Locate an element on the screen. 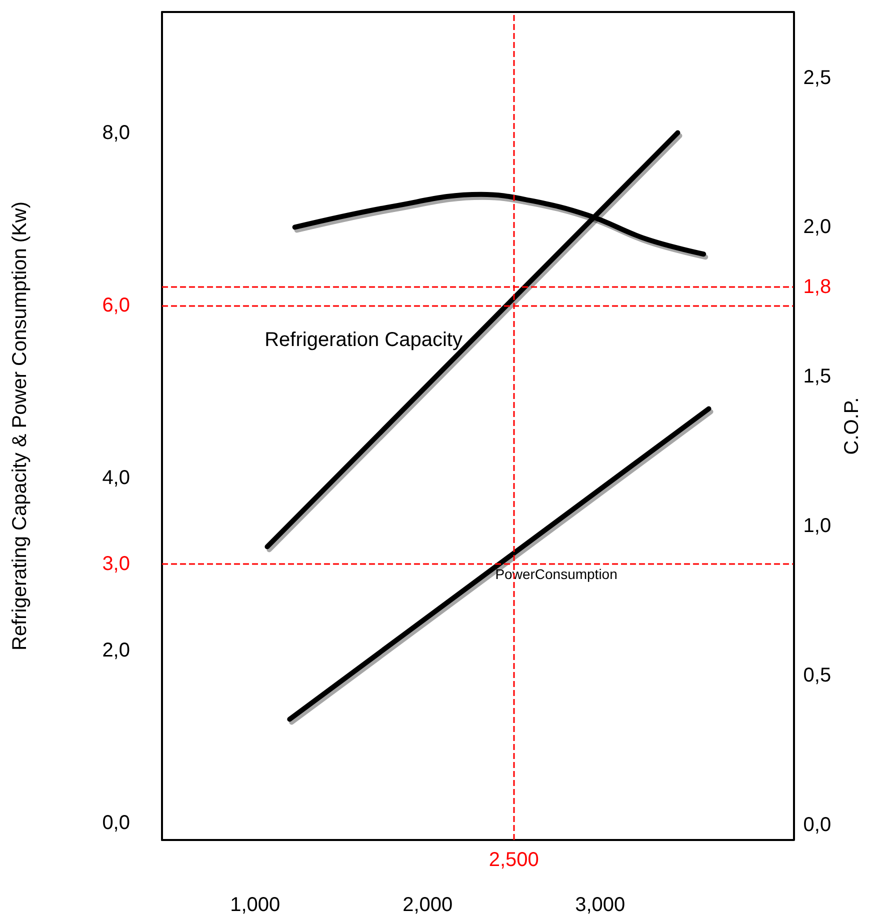 Image resolution: width=870 pixels, height=919 pixels. y-tick-label: 0,0 is located at coordinates (116, 823).